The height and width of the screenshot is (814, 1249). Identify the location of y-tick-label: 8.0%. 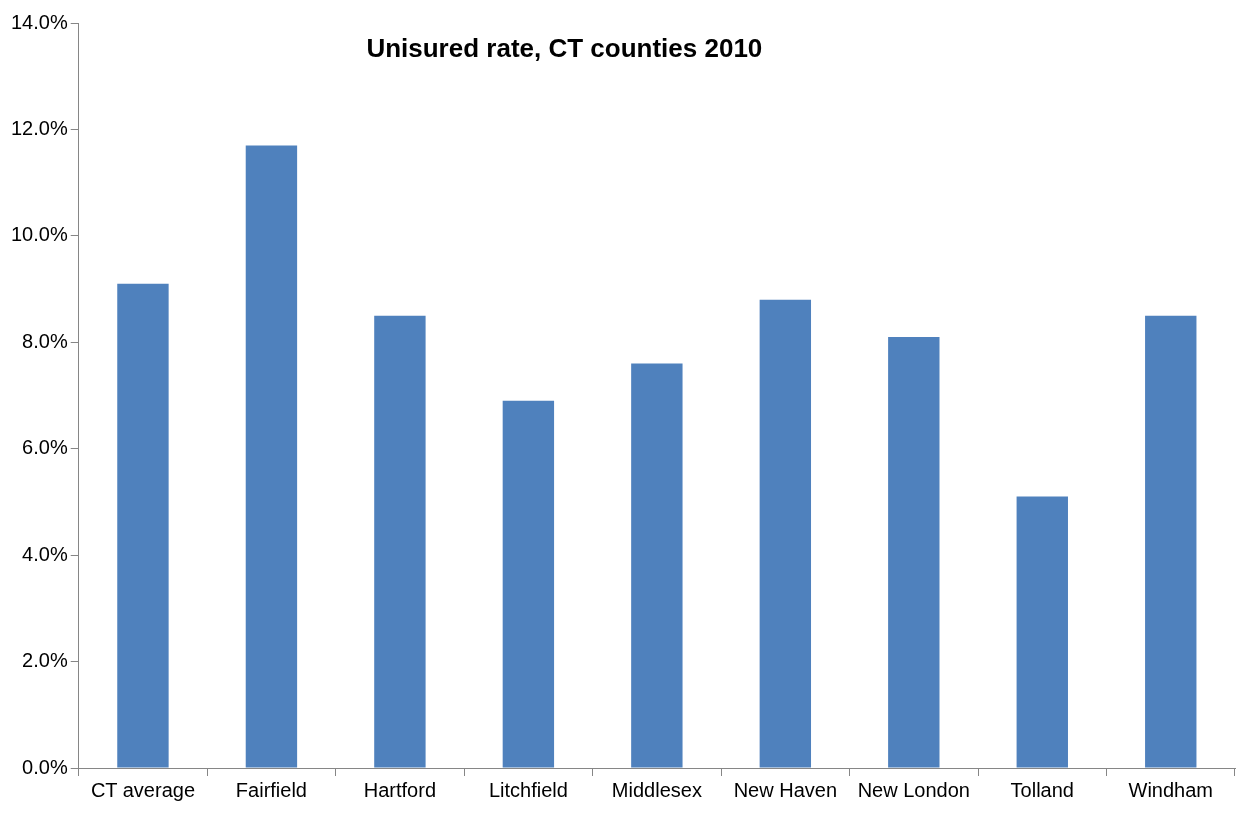
(45, 340).